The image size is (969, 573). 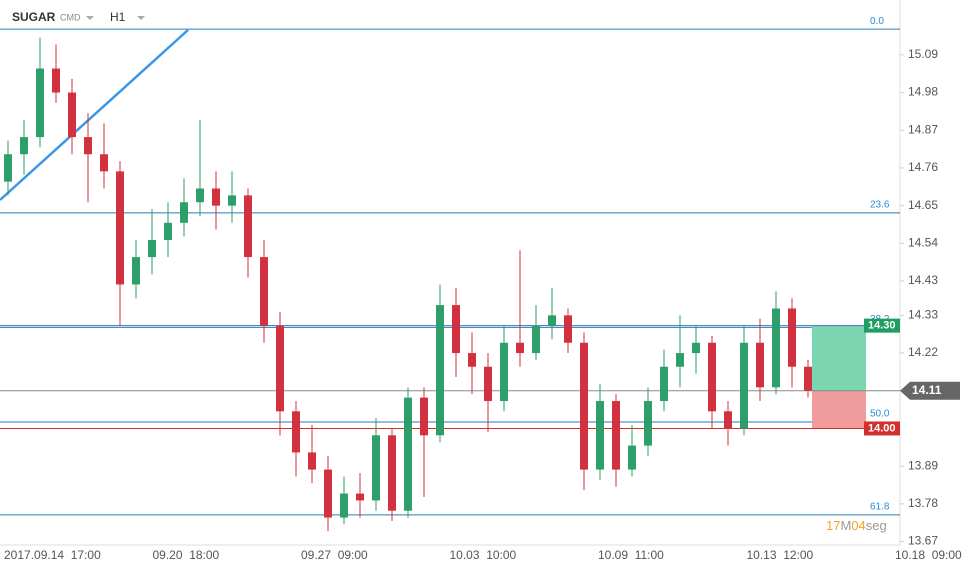 What do you see at coordinates (186, 555) in the screenshot?
I see `x-tick-label: 09.20 18:00` at bounding box center [186, 555].